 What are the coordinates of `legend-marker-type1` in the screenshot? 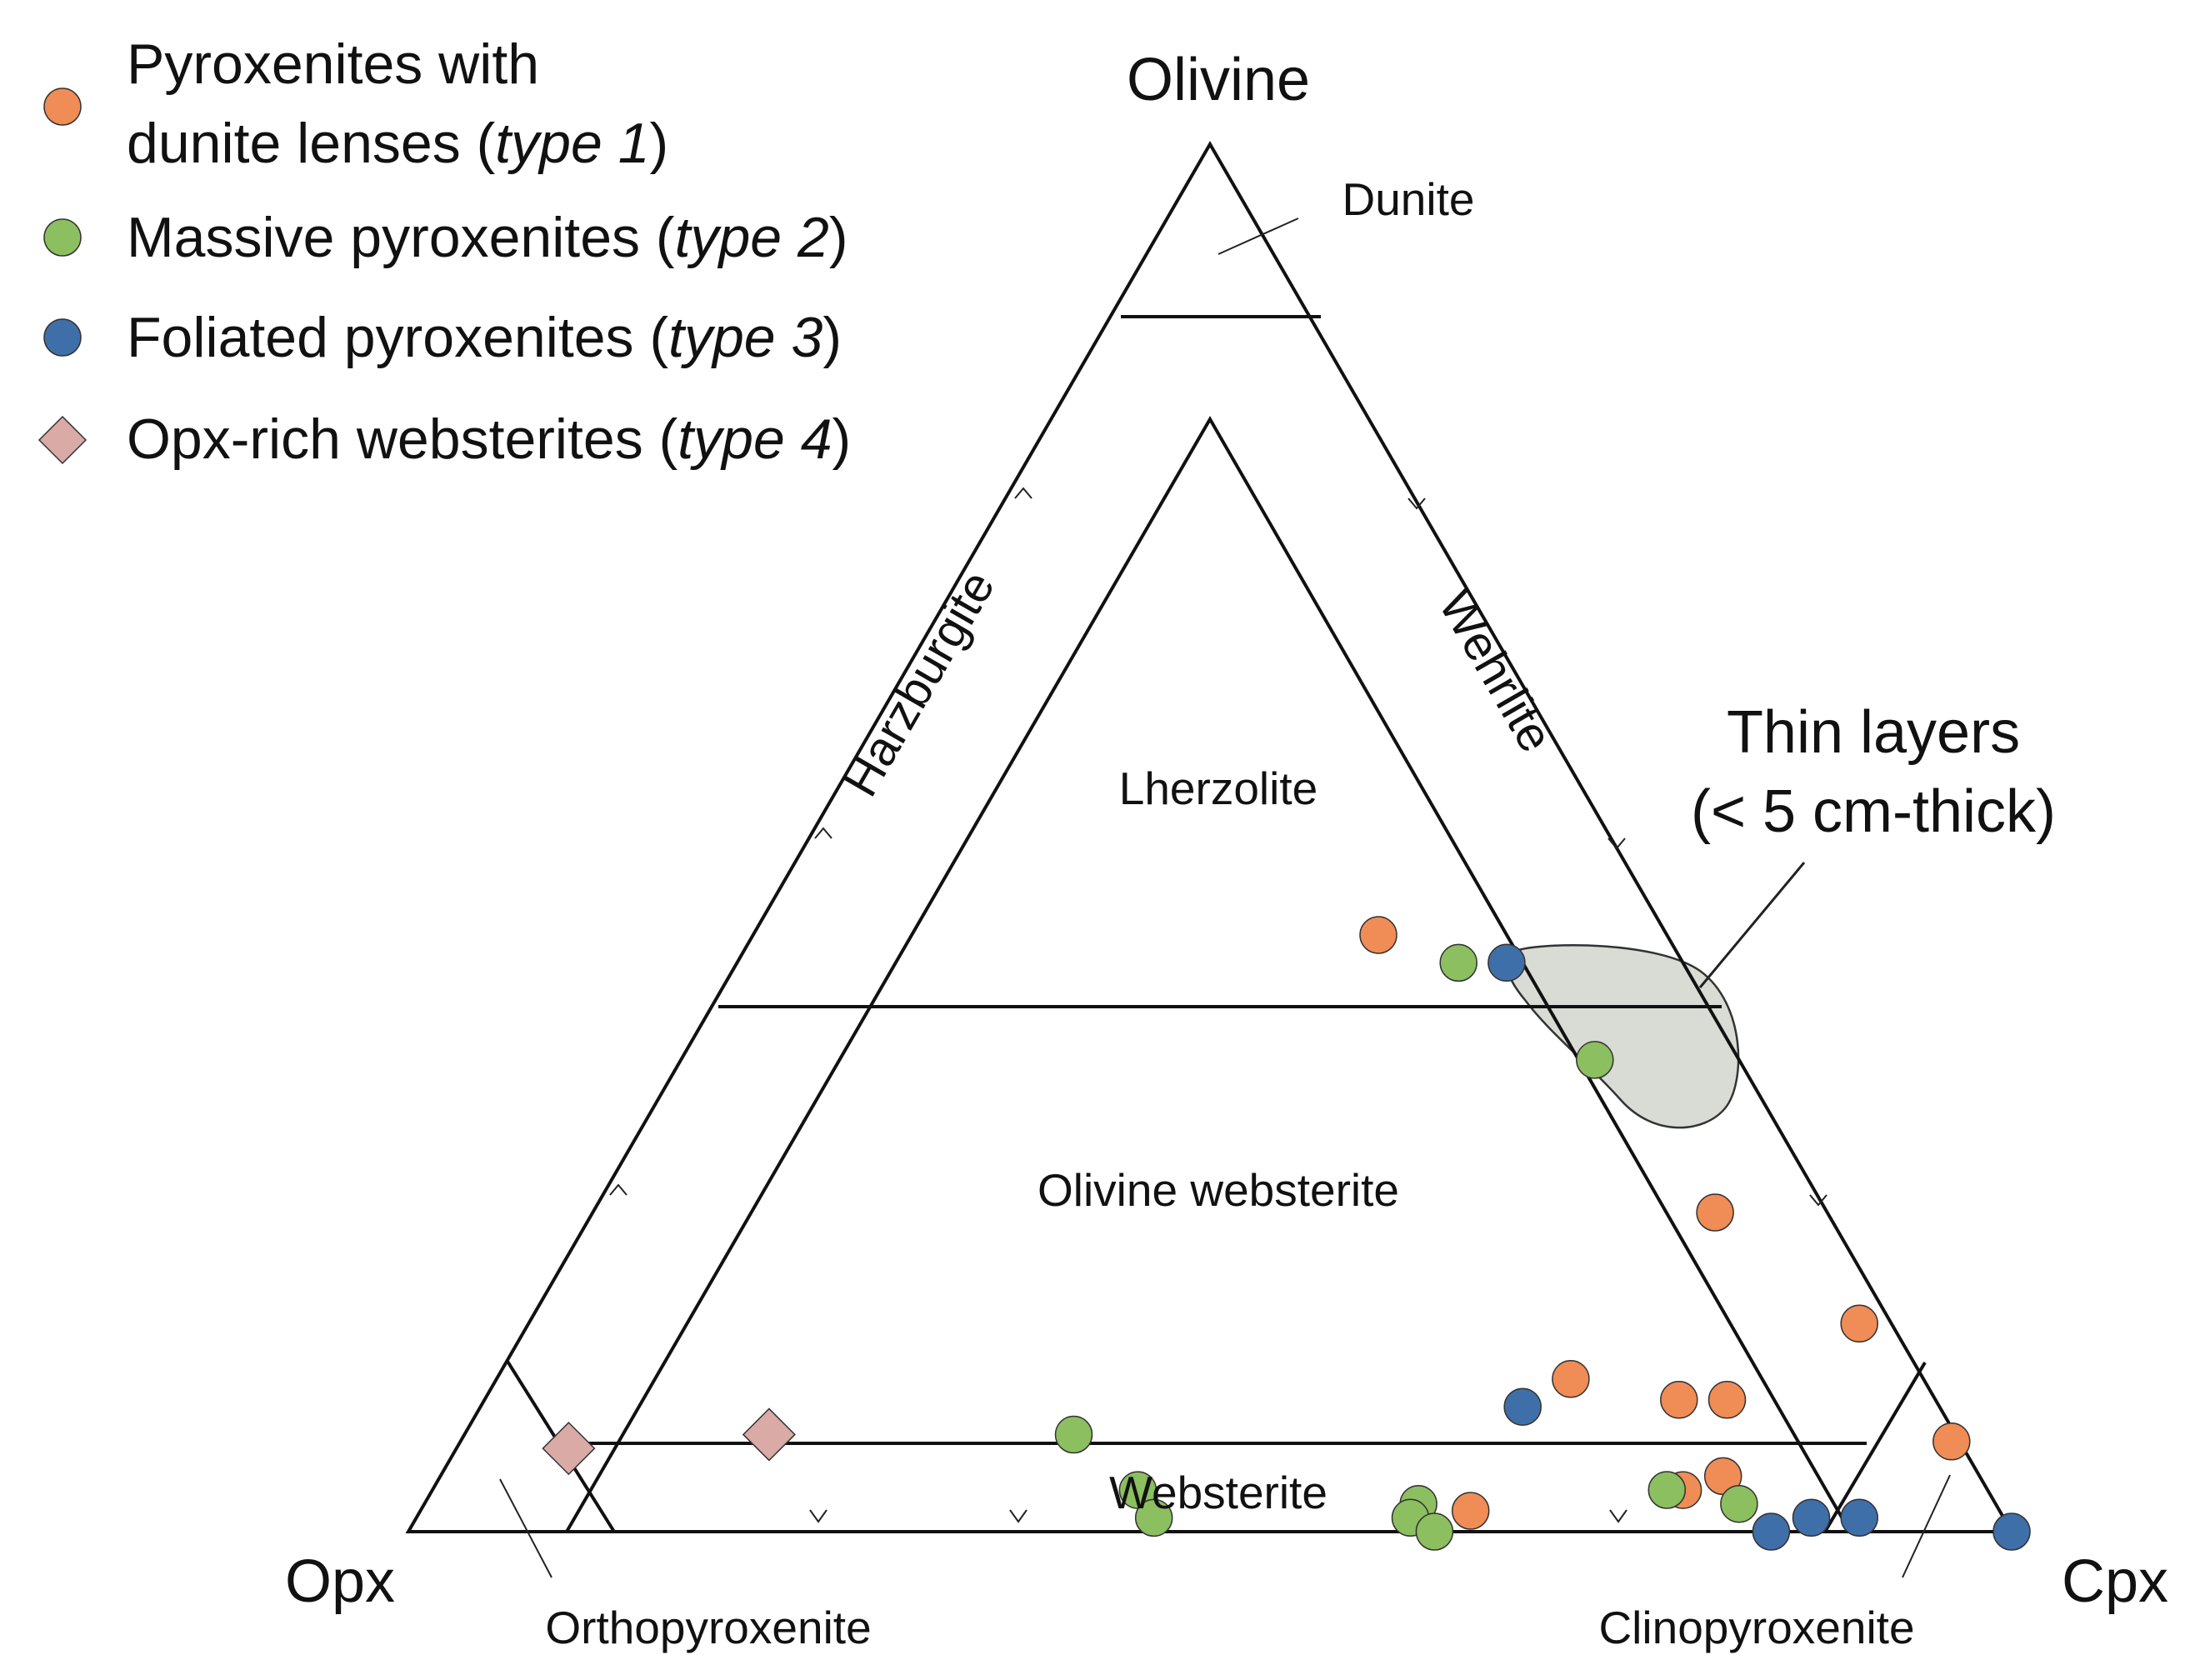 It's located at (62, 107).